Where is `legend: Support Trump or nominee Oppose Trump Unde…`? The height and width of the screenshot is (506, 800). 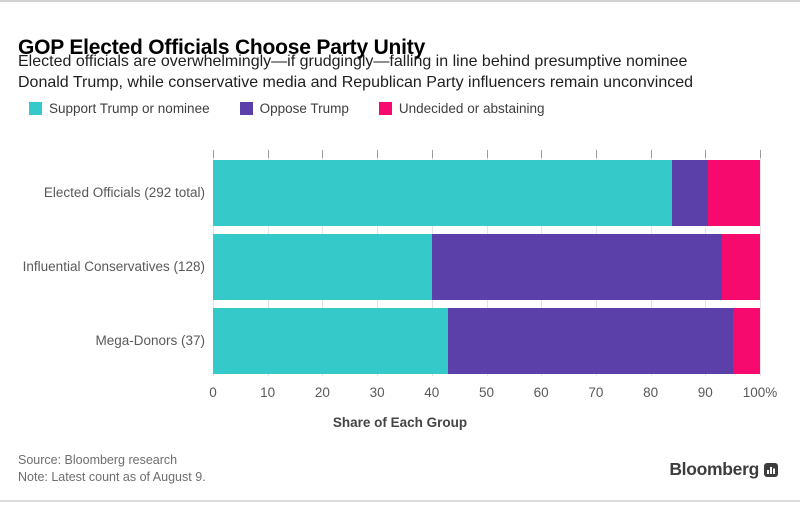
legend: Support Trump or nominee Oppose Trump Unde… is located at coordinates (287, 108).